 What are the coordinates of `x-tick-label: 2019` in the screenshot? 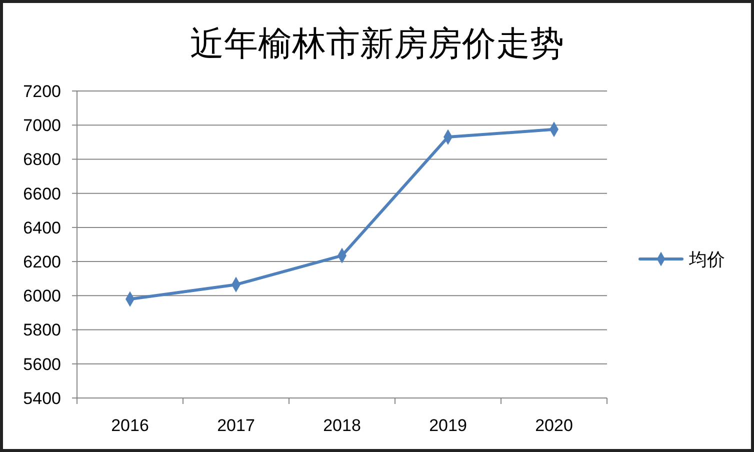 It's located at (448, 425).